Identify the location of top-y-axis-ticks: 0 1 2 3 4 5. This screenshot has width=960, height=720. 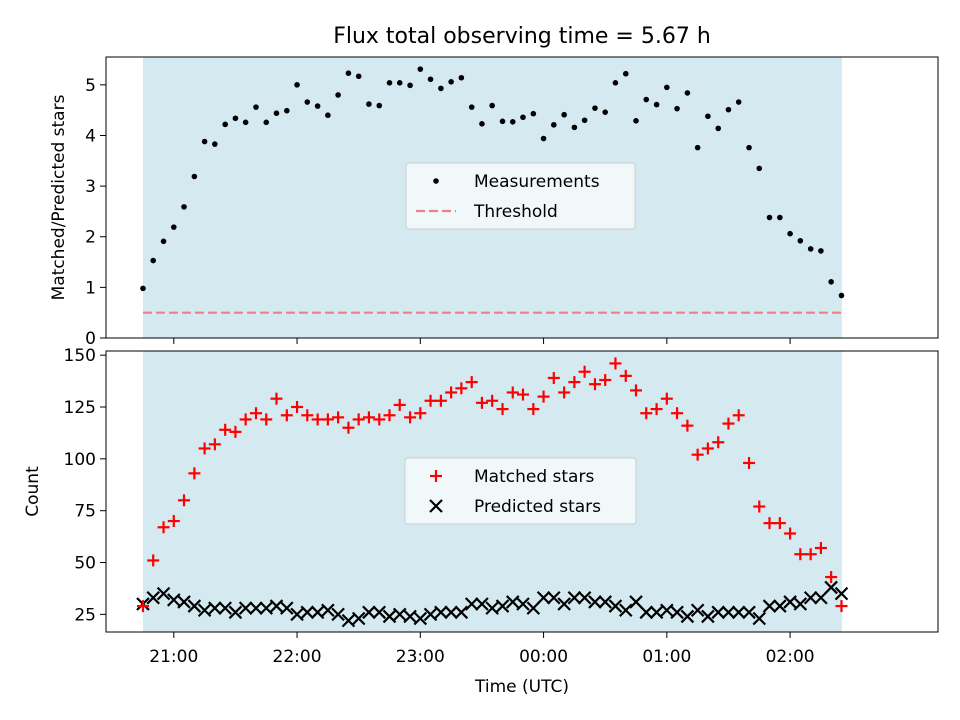
(95, 212).